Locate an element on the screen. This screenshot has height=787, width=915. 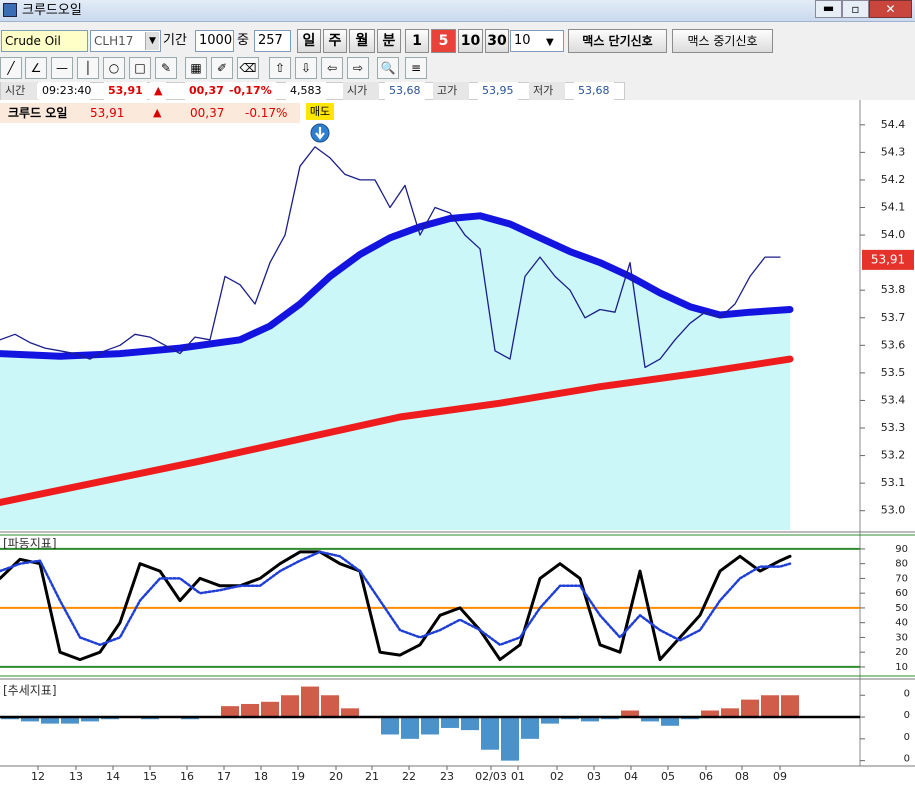
tool-icon: ╱ is located at coordinates (11, 68).